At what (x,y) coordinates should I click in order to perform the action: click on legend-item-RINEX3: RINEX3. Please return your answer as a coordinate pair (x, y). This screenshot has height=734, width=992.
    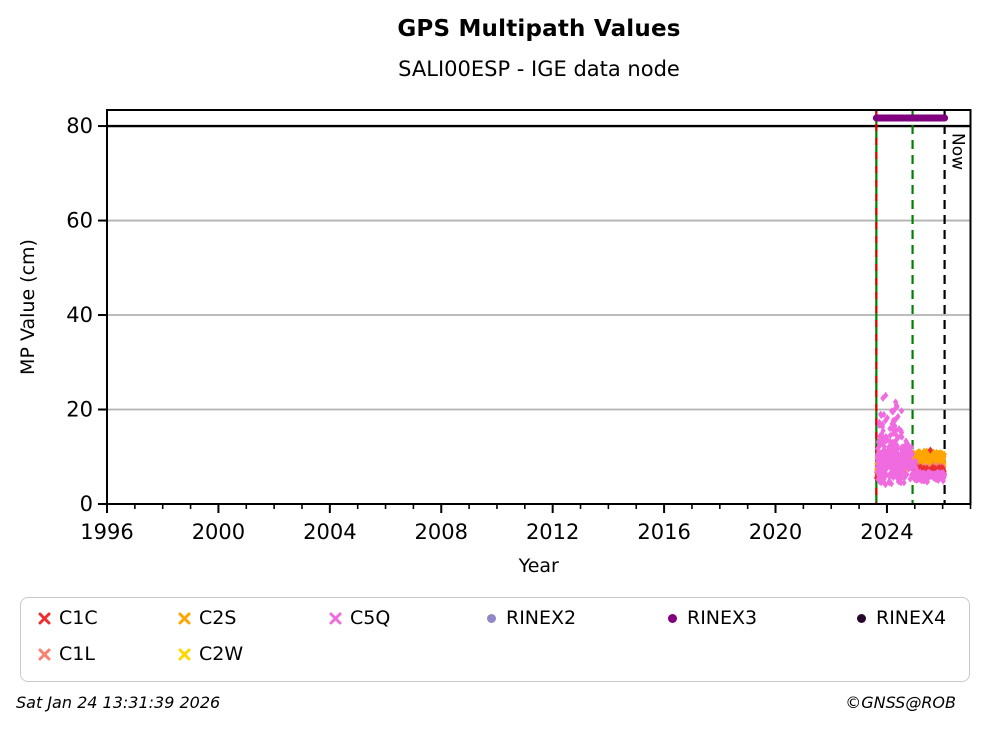
    Looking at the image, I should click on (711, 618).